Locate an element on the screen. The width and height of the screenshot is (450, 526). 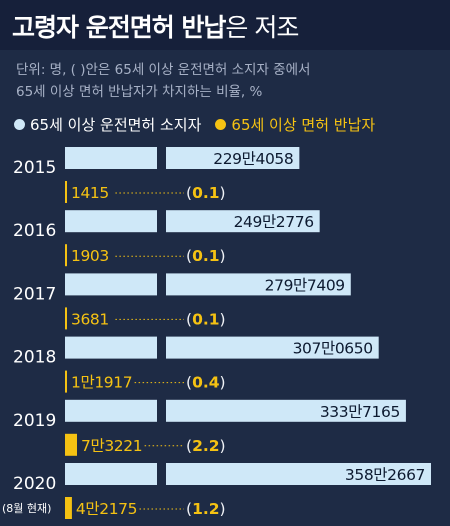
ratio-label: (0.4) is located at coordinates (206, 383).